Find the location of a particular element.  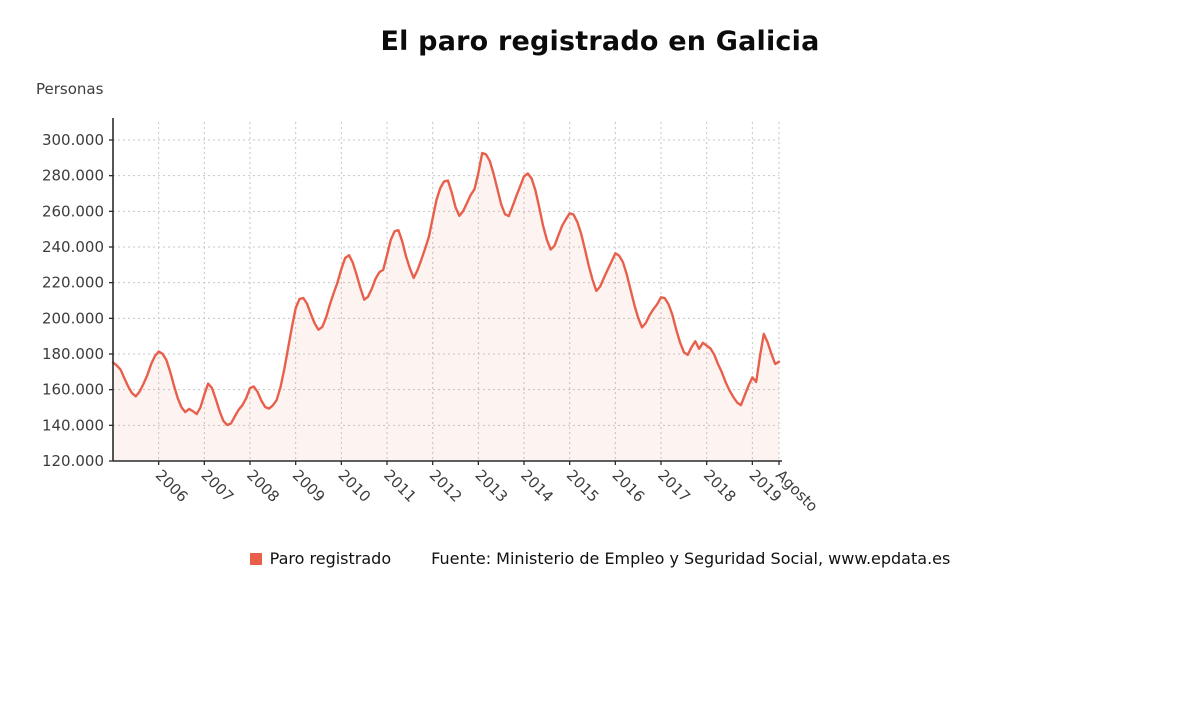

y-tick-label: 140.000 is located at coordinates (73, 425).